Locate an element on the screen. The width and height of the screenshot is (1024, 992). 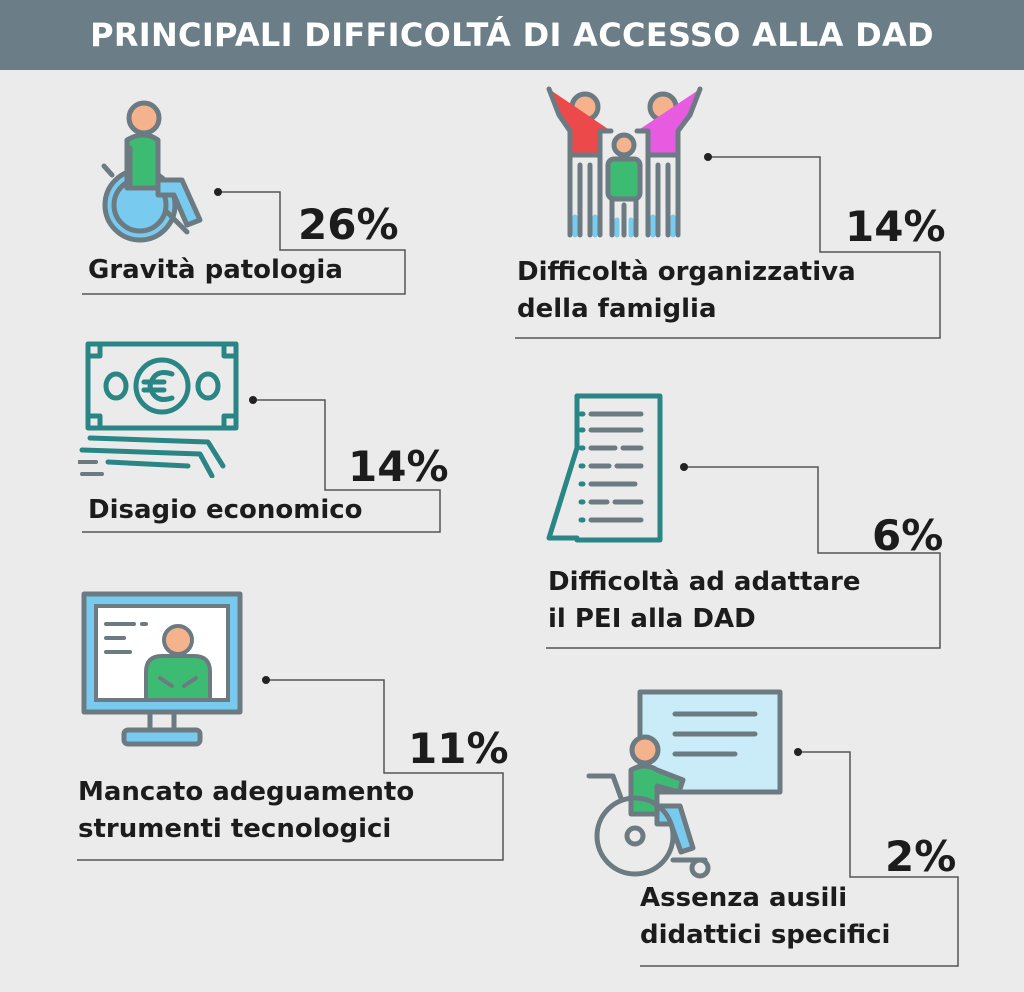
percent-3: 14% is located at coordinates (398, 466).